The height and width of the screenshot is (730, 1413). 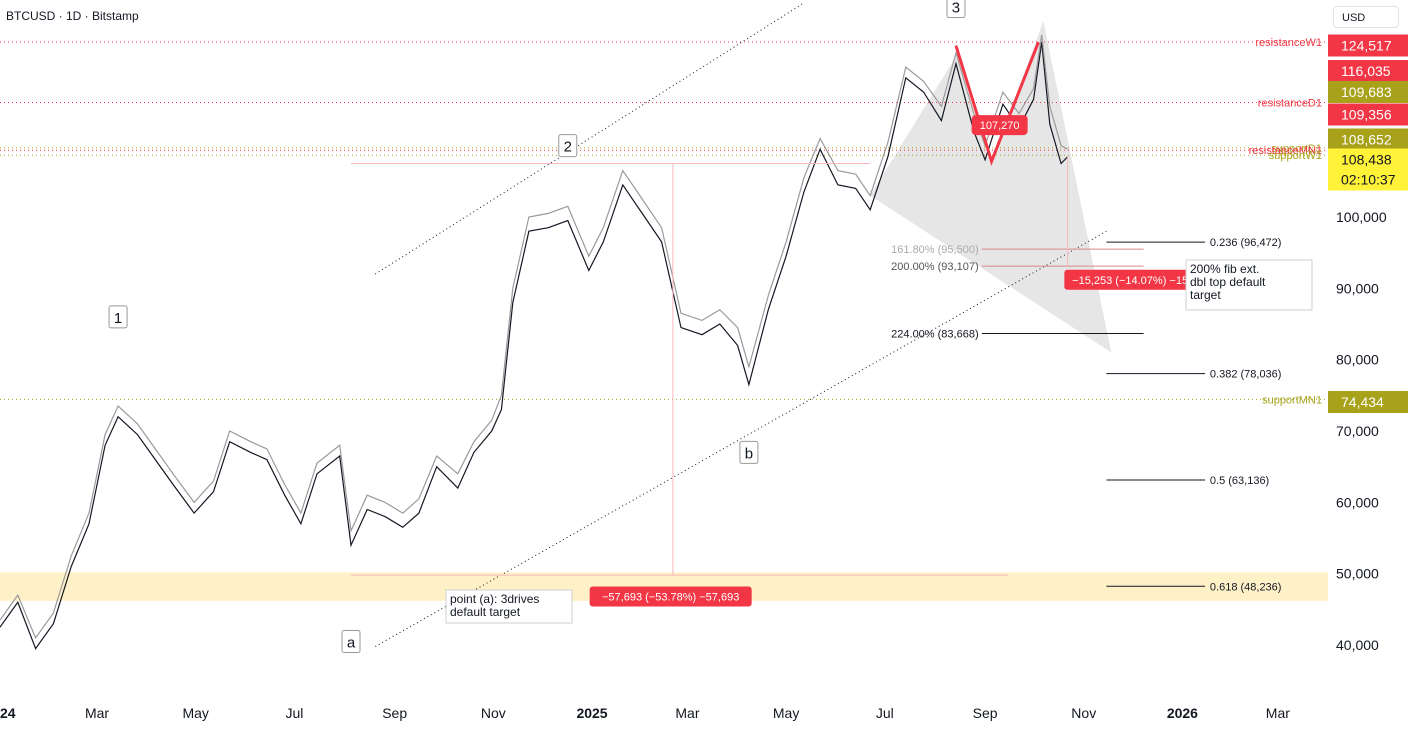 I want to click on price-scale-badge: 124,517, so click(x=1366, y=46).